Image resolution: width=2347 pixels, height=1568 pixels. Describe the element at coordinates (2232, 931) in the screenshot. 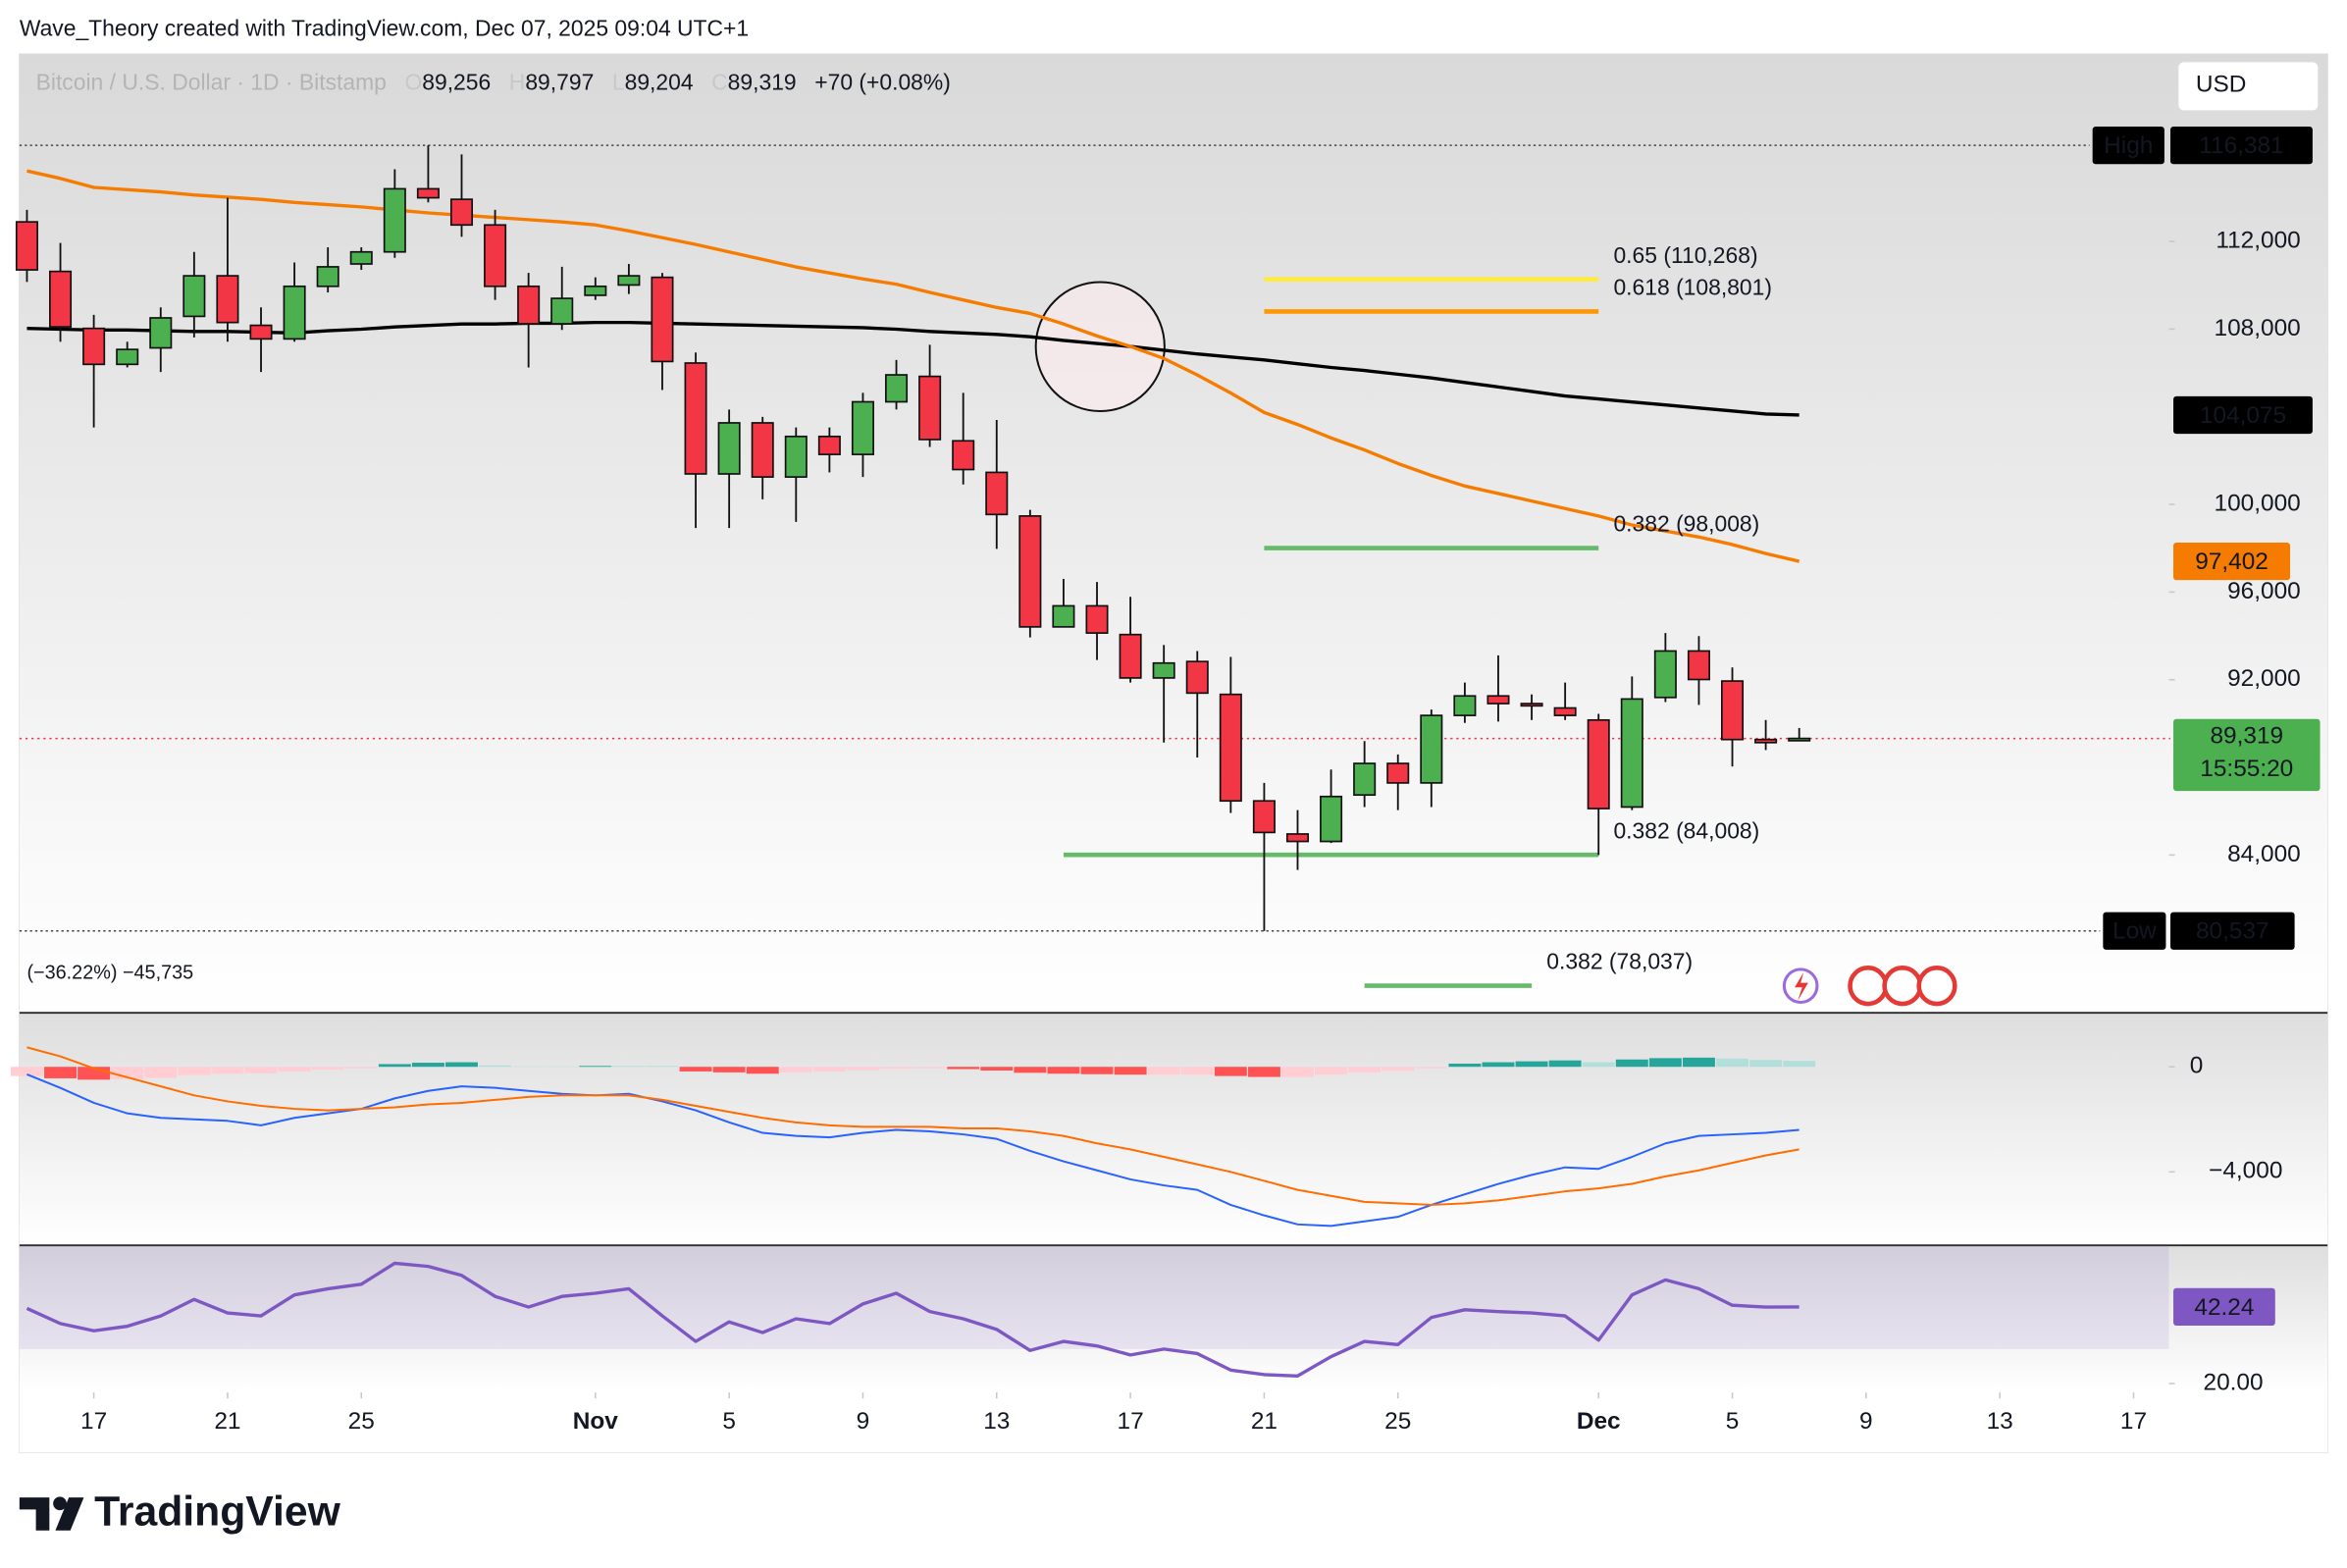

I see `low-marker-value-box` at that location.